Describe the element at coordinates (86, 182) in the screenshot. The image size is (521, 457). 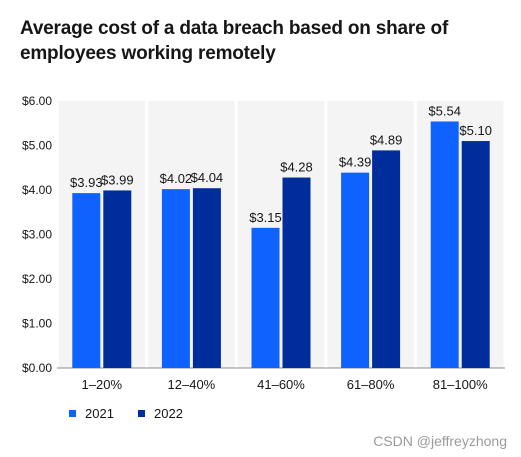
I see `data-label: $3.93` at that location.